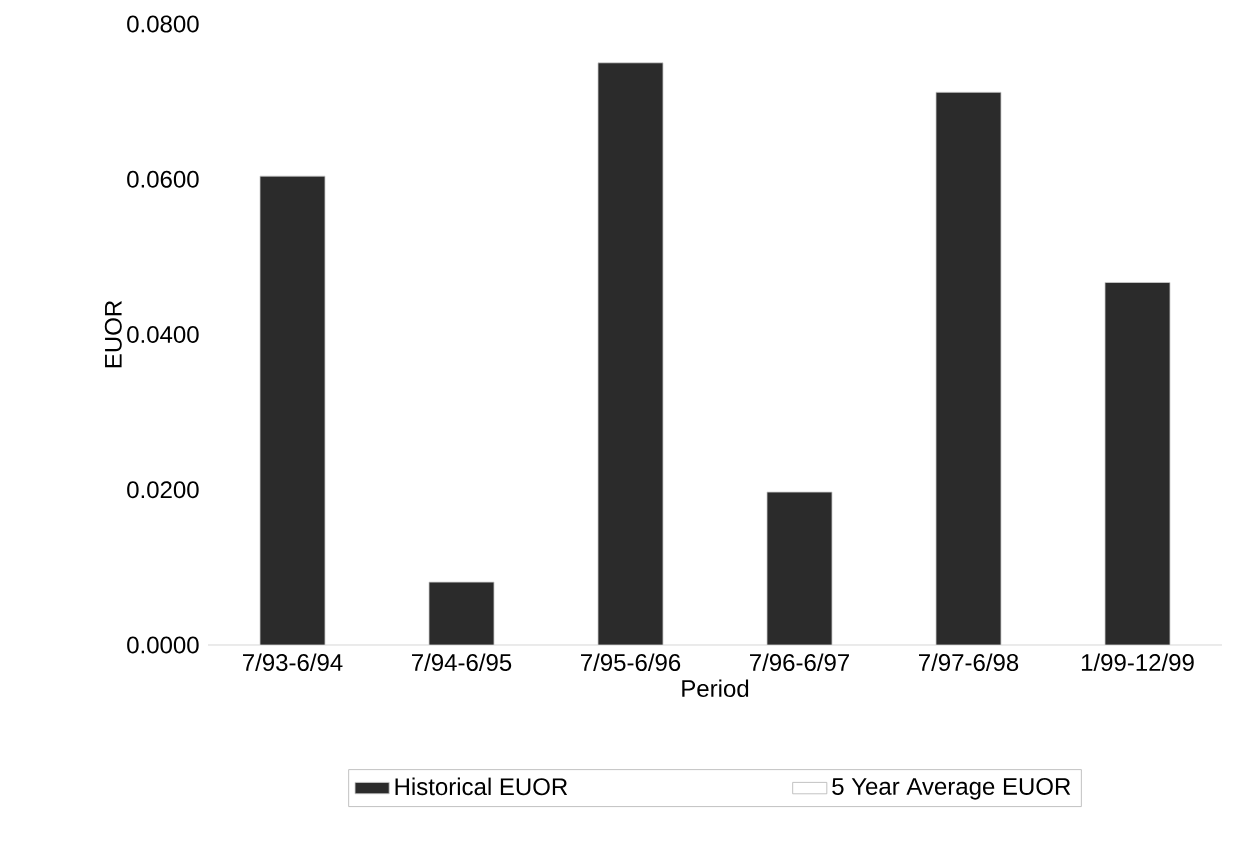 This screenshot has width=1245, height=850. What do you see at coordinates (293, 662) in the screenshot?
I see `x-tick-label: 7/93-6/94` at bounding box center [293, 662].